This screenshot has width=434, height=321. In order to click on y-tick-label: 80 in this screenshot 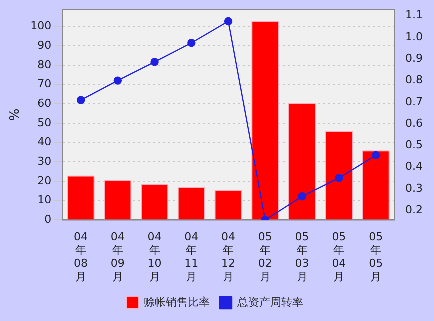, I will do `click(45, 65)`.